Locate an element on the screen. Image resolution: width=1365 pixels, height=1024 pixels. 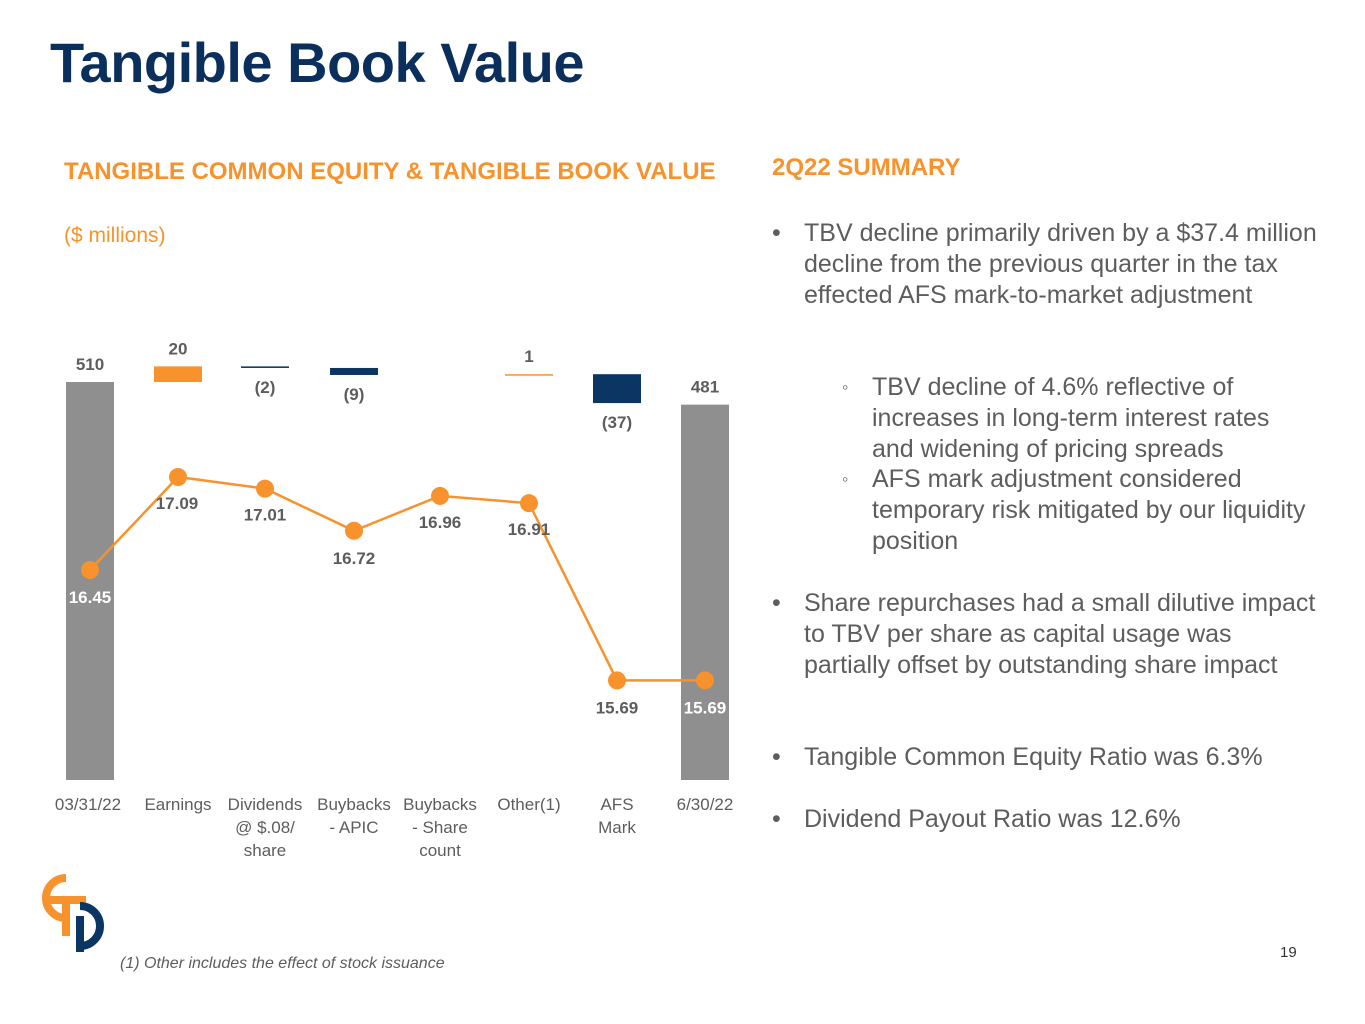
category-label: - APIC is located at coordinates (353, 827).